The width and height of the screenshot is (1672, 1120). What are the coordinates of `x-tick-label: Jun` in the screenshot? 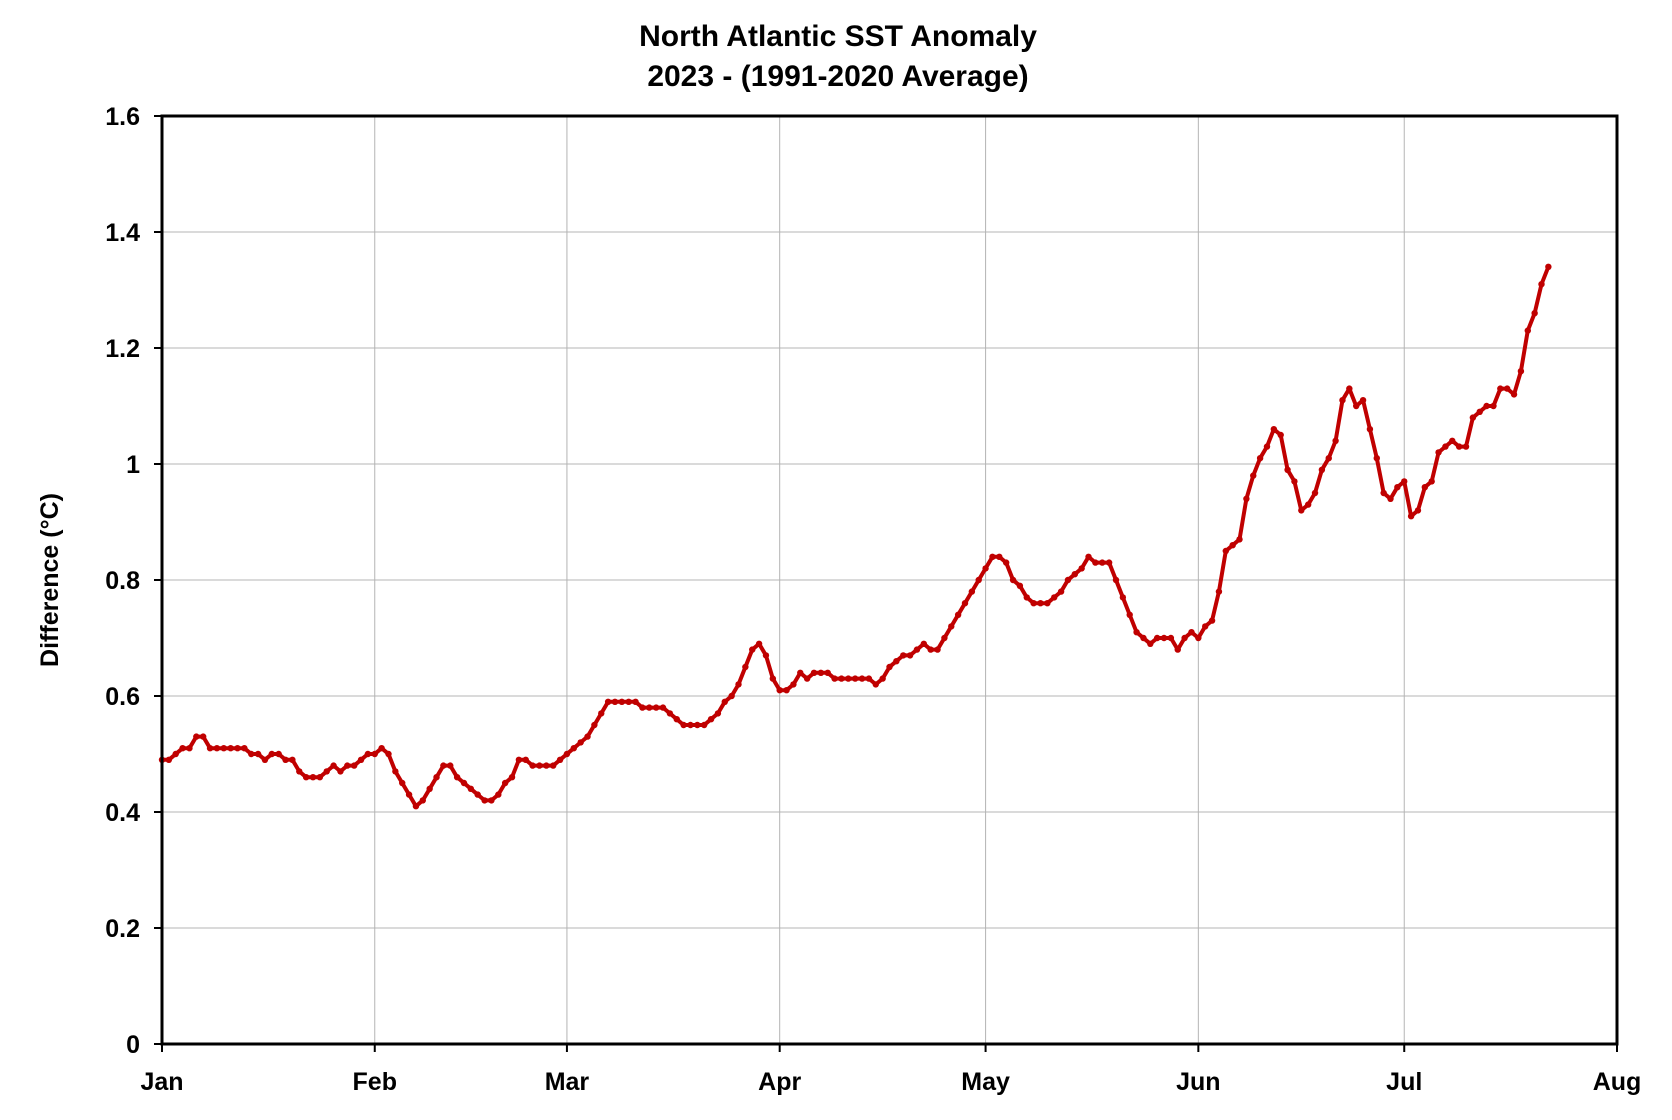 It's located at (1198, 1082).